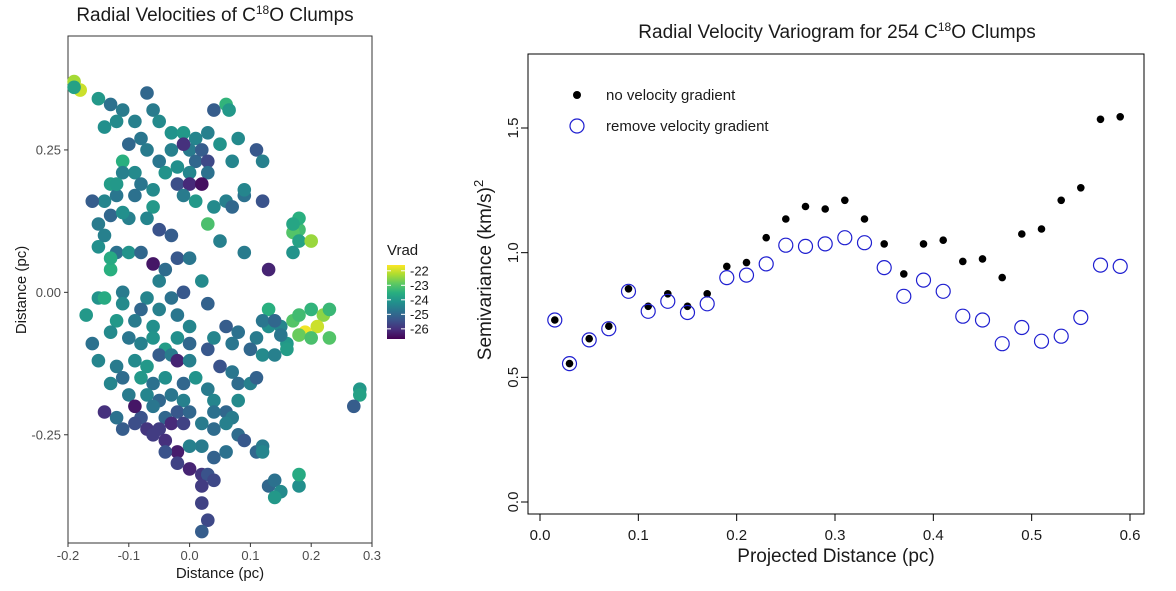 The image size is (1176, 591). Describe the element at coordinates (835, 535) in the screenshot. I see `right-x-tick-label: 0.3` at that location.